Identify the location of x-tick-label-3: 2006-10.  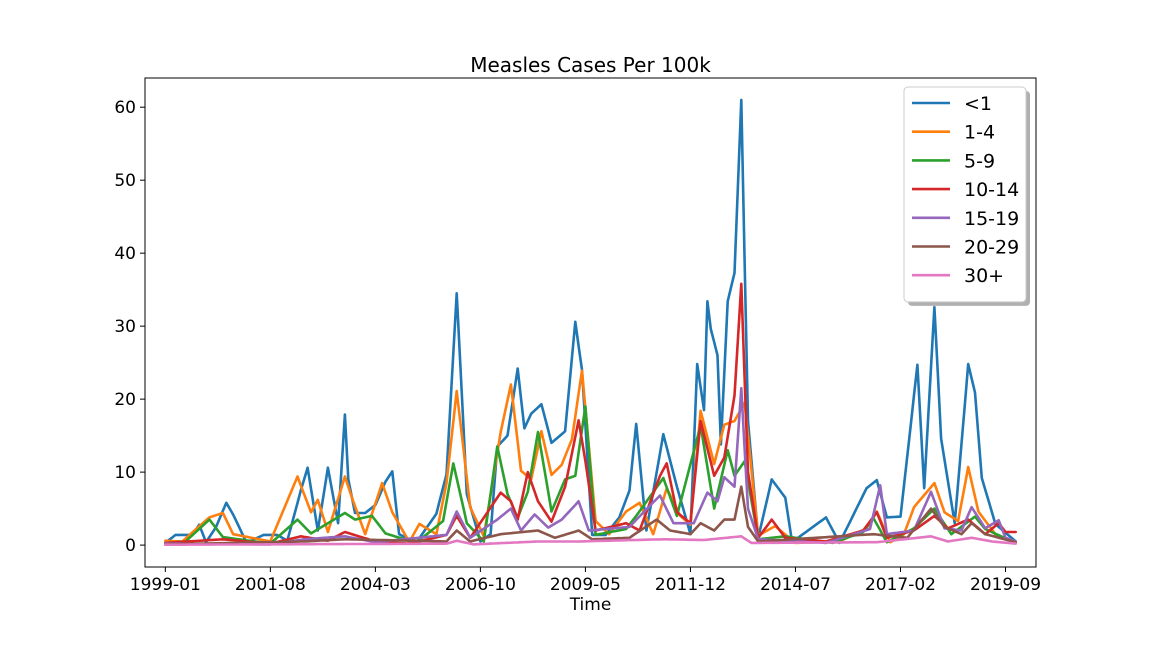
(480, 585).